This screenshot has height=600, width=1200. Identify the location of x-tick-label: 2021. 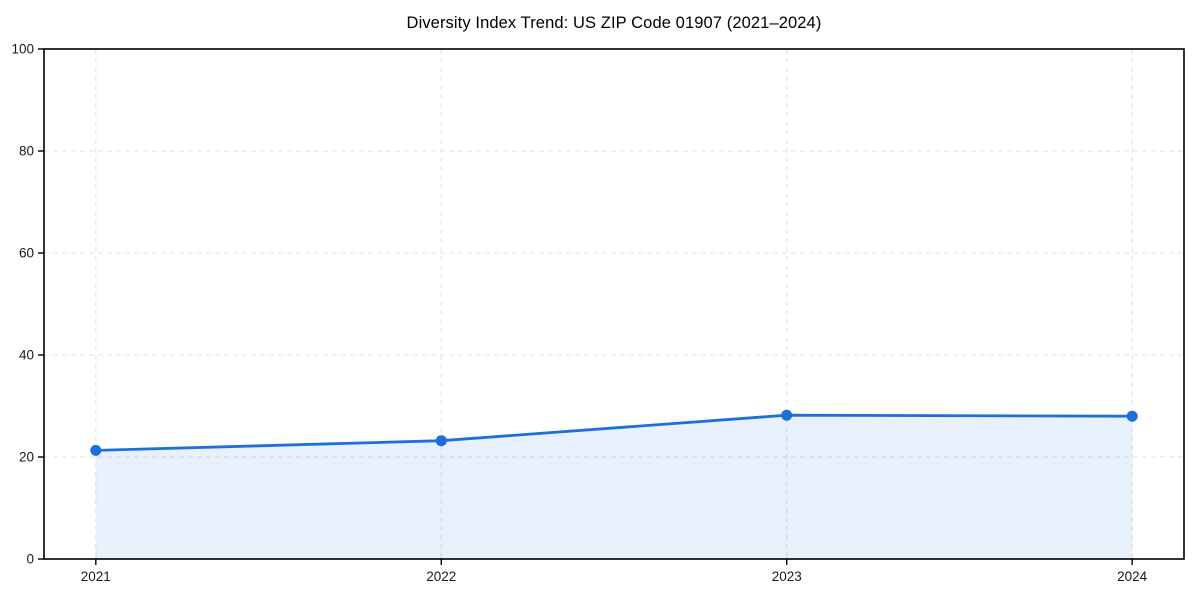
(96, 576).